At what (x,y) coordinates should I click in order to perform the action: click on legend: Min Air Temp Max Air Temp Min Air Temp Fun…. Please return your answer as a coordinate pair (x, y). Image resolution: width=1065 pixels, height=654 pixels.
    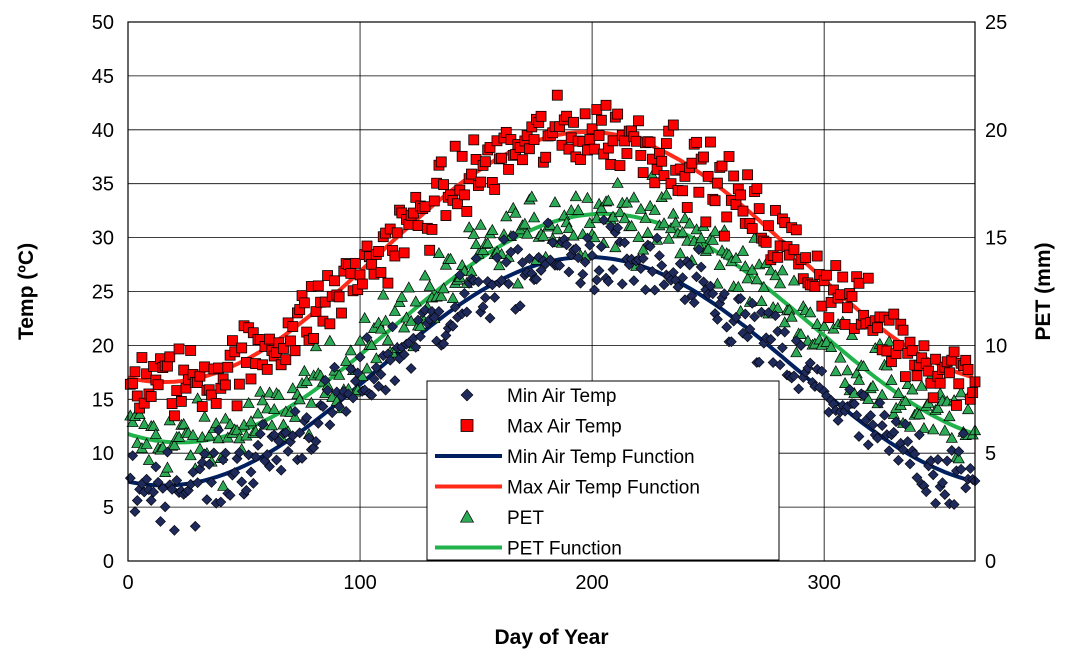
    Looking at the image, I should click on (603, 470).